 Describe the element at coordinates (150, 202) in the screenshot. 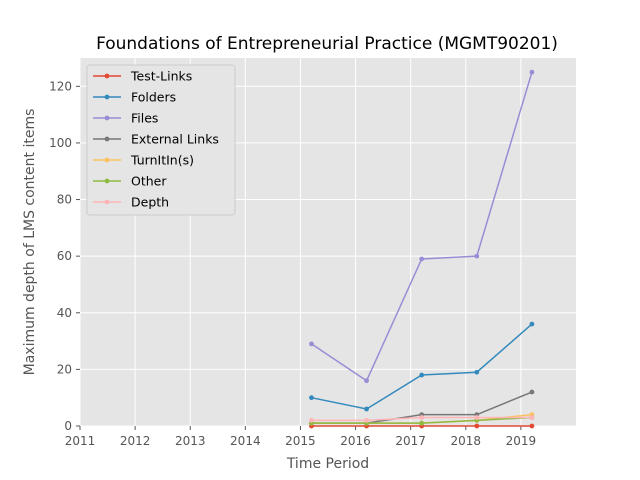

I see `legend-label: Depth` at that location.